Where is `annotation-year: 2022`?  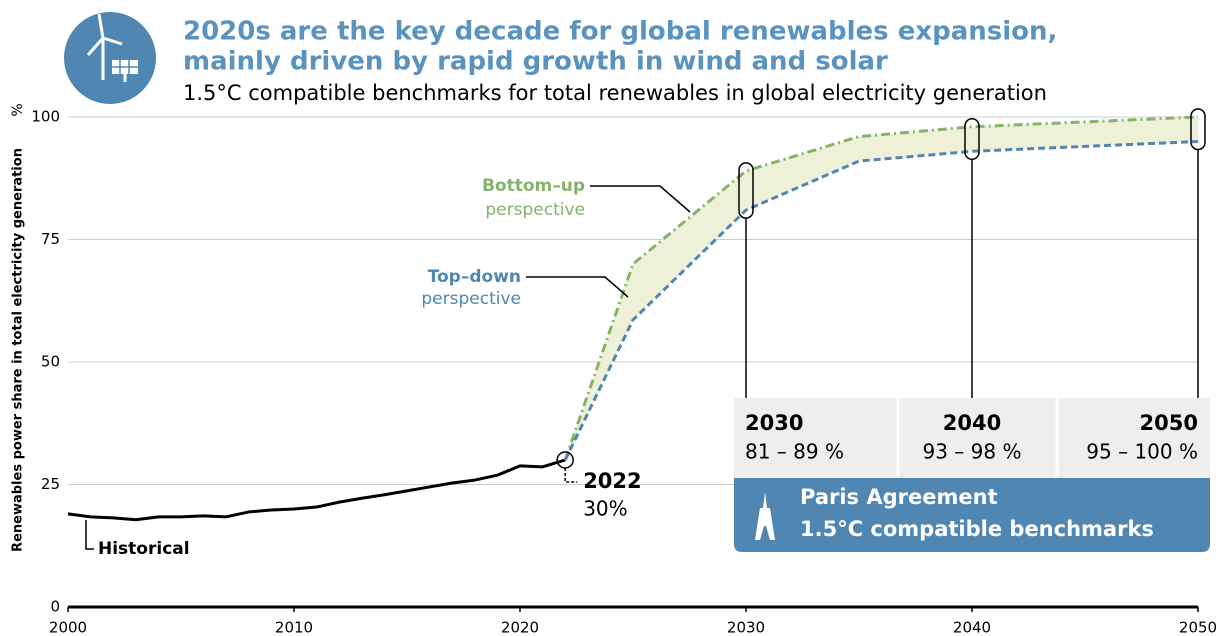
annotation-year: 2022 is located at coordinates (612, 481).